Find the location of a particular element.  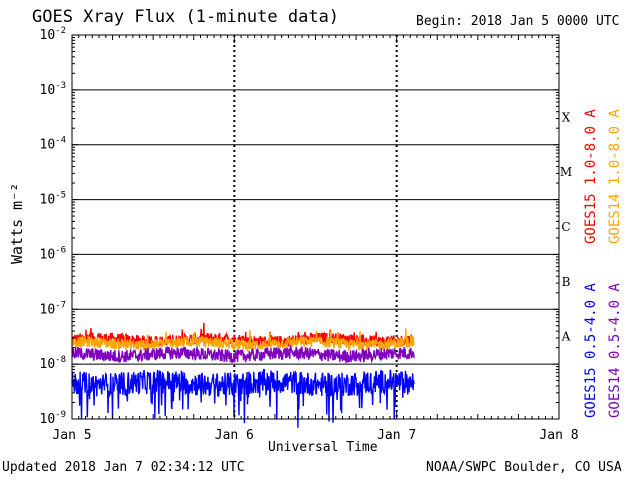

flare-class-M: M is located at coordinates (566, 172).